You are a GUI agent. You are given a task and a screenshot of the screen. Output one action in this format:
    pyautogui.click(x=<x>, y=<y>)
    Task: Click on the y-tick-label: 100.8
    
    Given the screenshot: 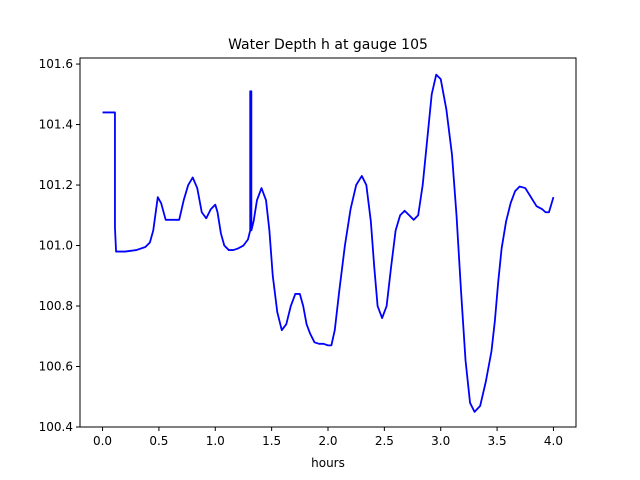 What is the action you would take?
    pyautogui.click(x=56, y=306)
    